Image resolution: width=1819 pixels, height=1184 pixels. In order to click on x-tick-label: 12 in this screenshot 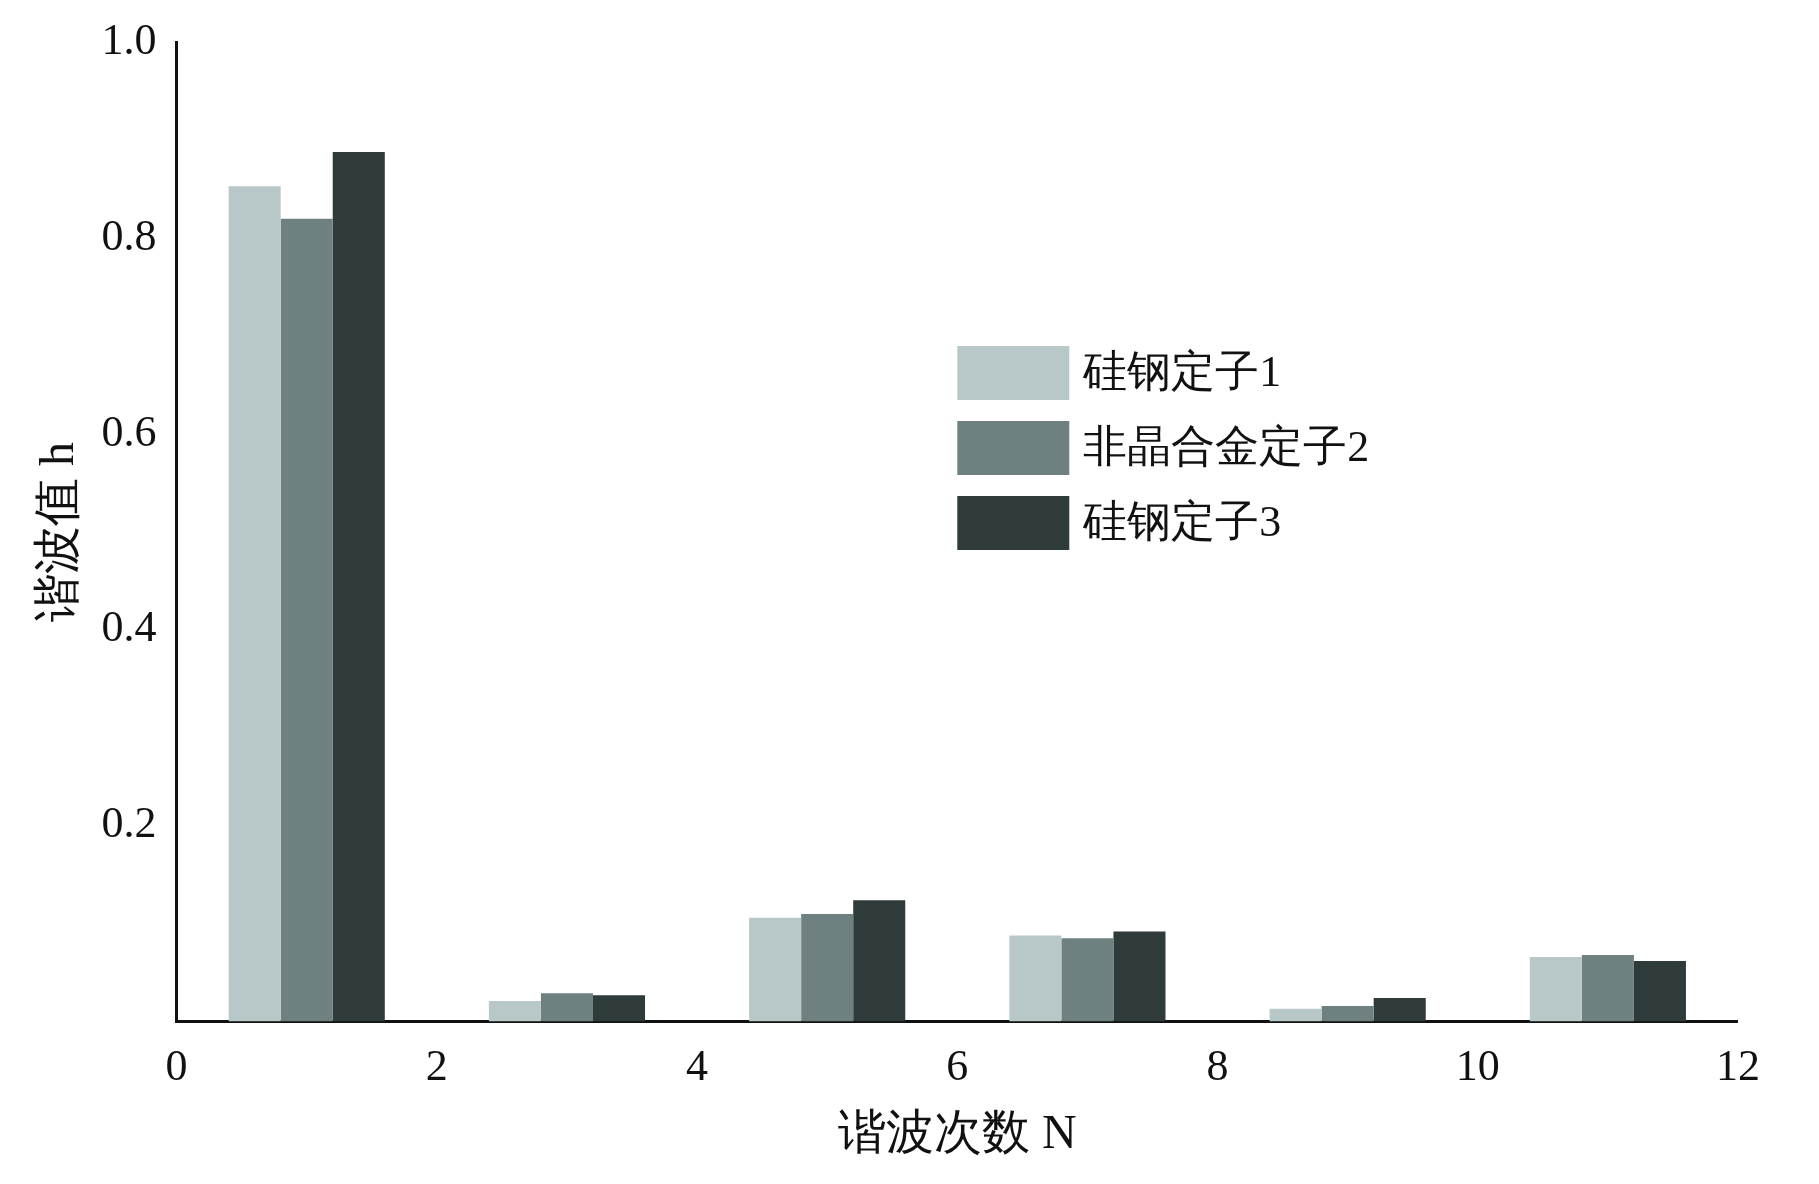, I will do `click(1738, 1065)`.